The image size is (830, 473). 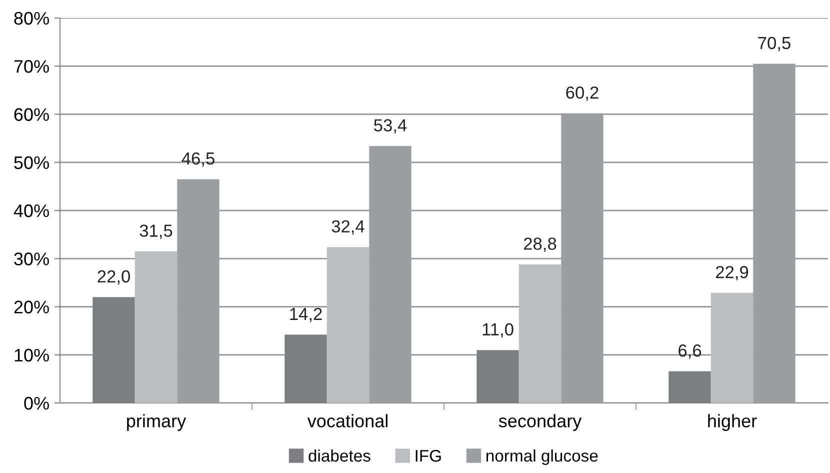 I want to click on y-tick-label: 40%, so click(x=31, y=211).